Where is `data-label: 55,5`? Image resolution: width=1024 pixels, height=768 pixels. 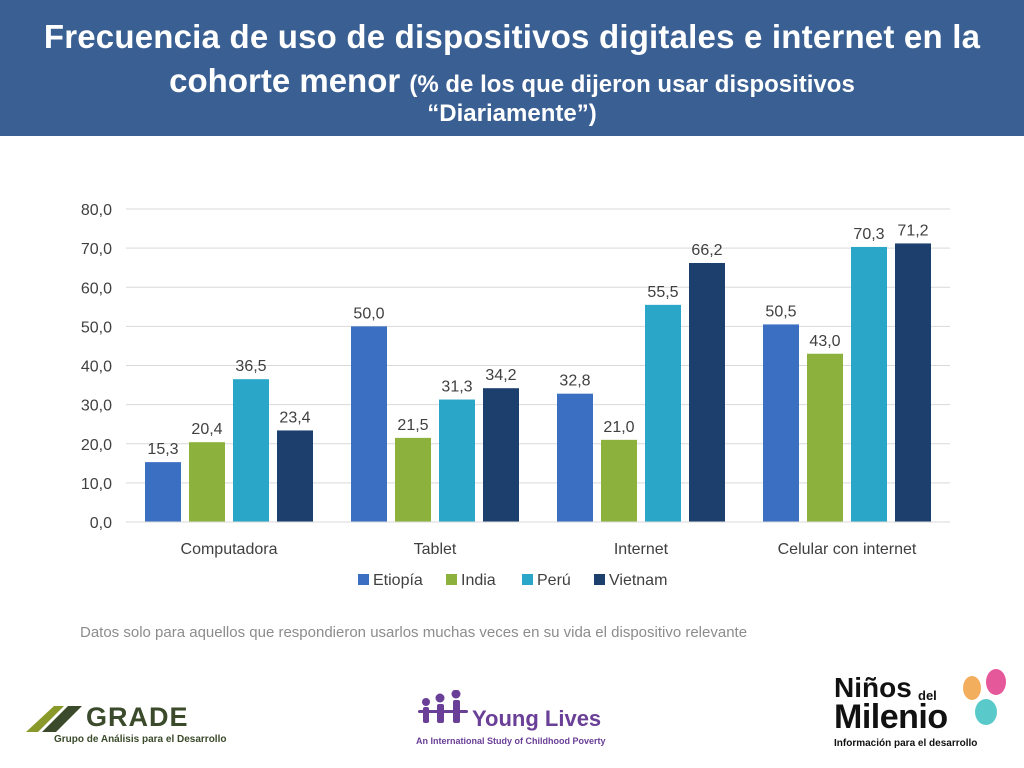
data-label: 55,5 is located at coordinates (662, 292).